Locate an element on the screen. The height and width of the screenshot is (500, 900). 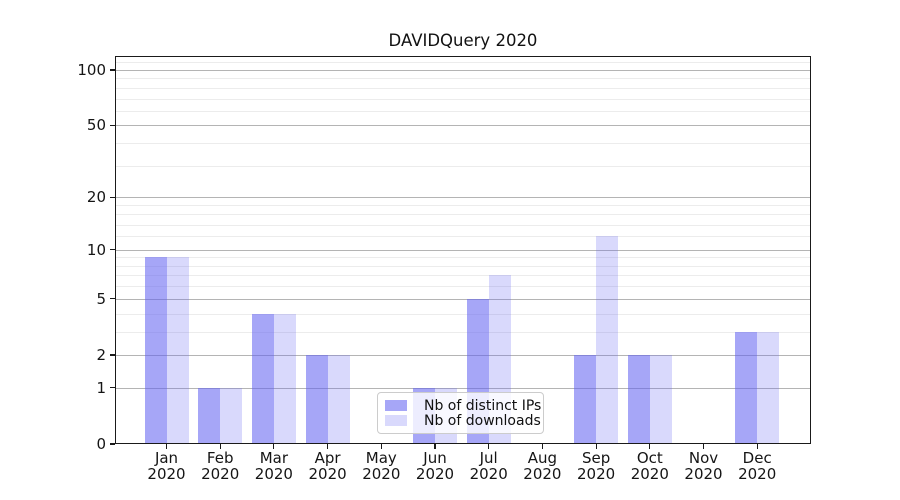
x-tick-month: Feb is located at coordinates (220, 458).